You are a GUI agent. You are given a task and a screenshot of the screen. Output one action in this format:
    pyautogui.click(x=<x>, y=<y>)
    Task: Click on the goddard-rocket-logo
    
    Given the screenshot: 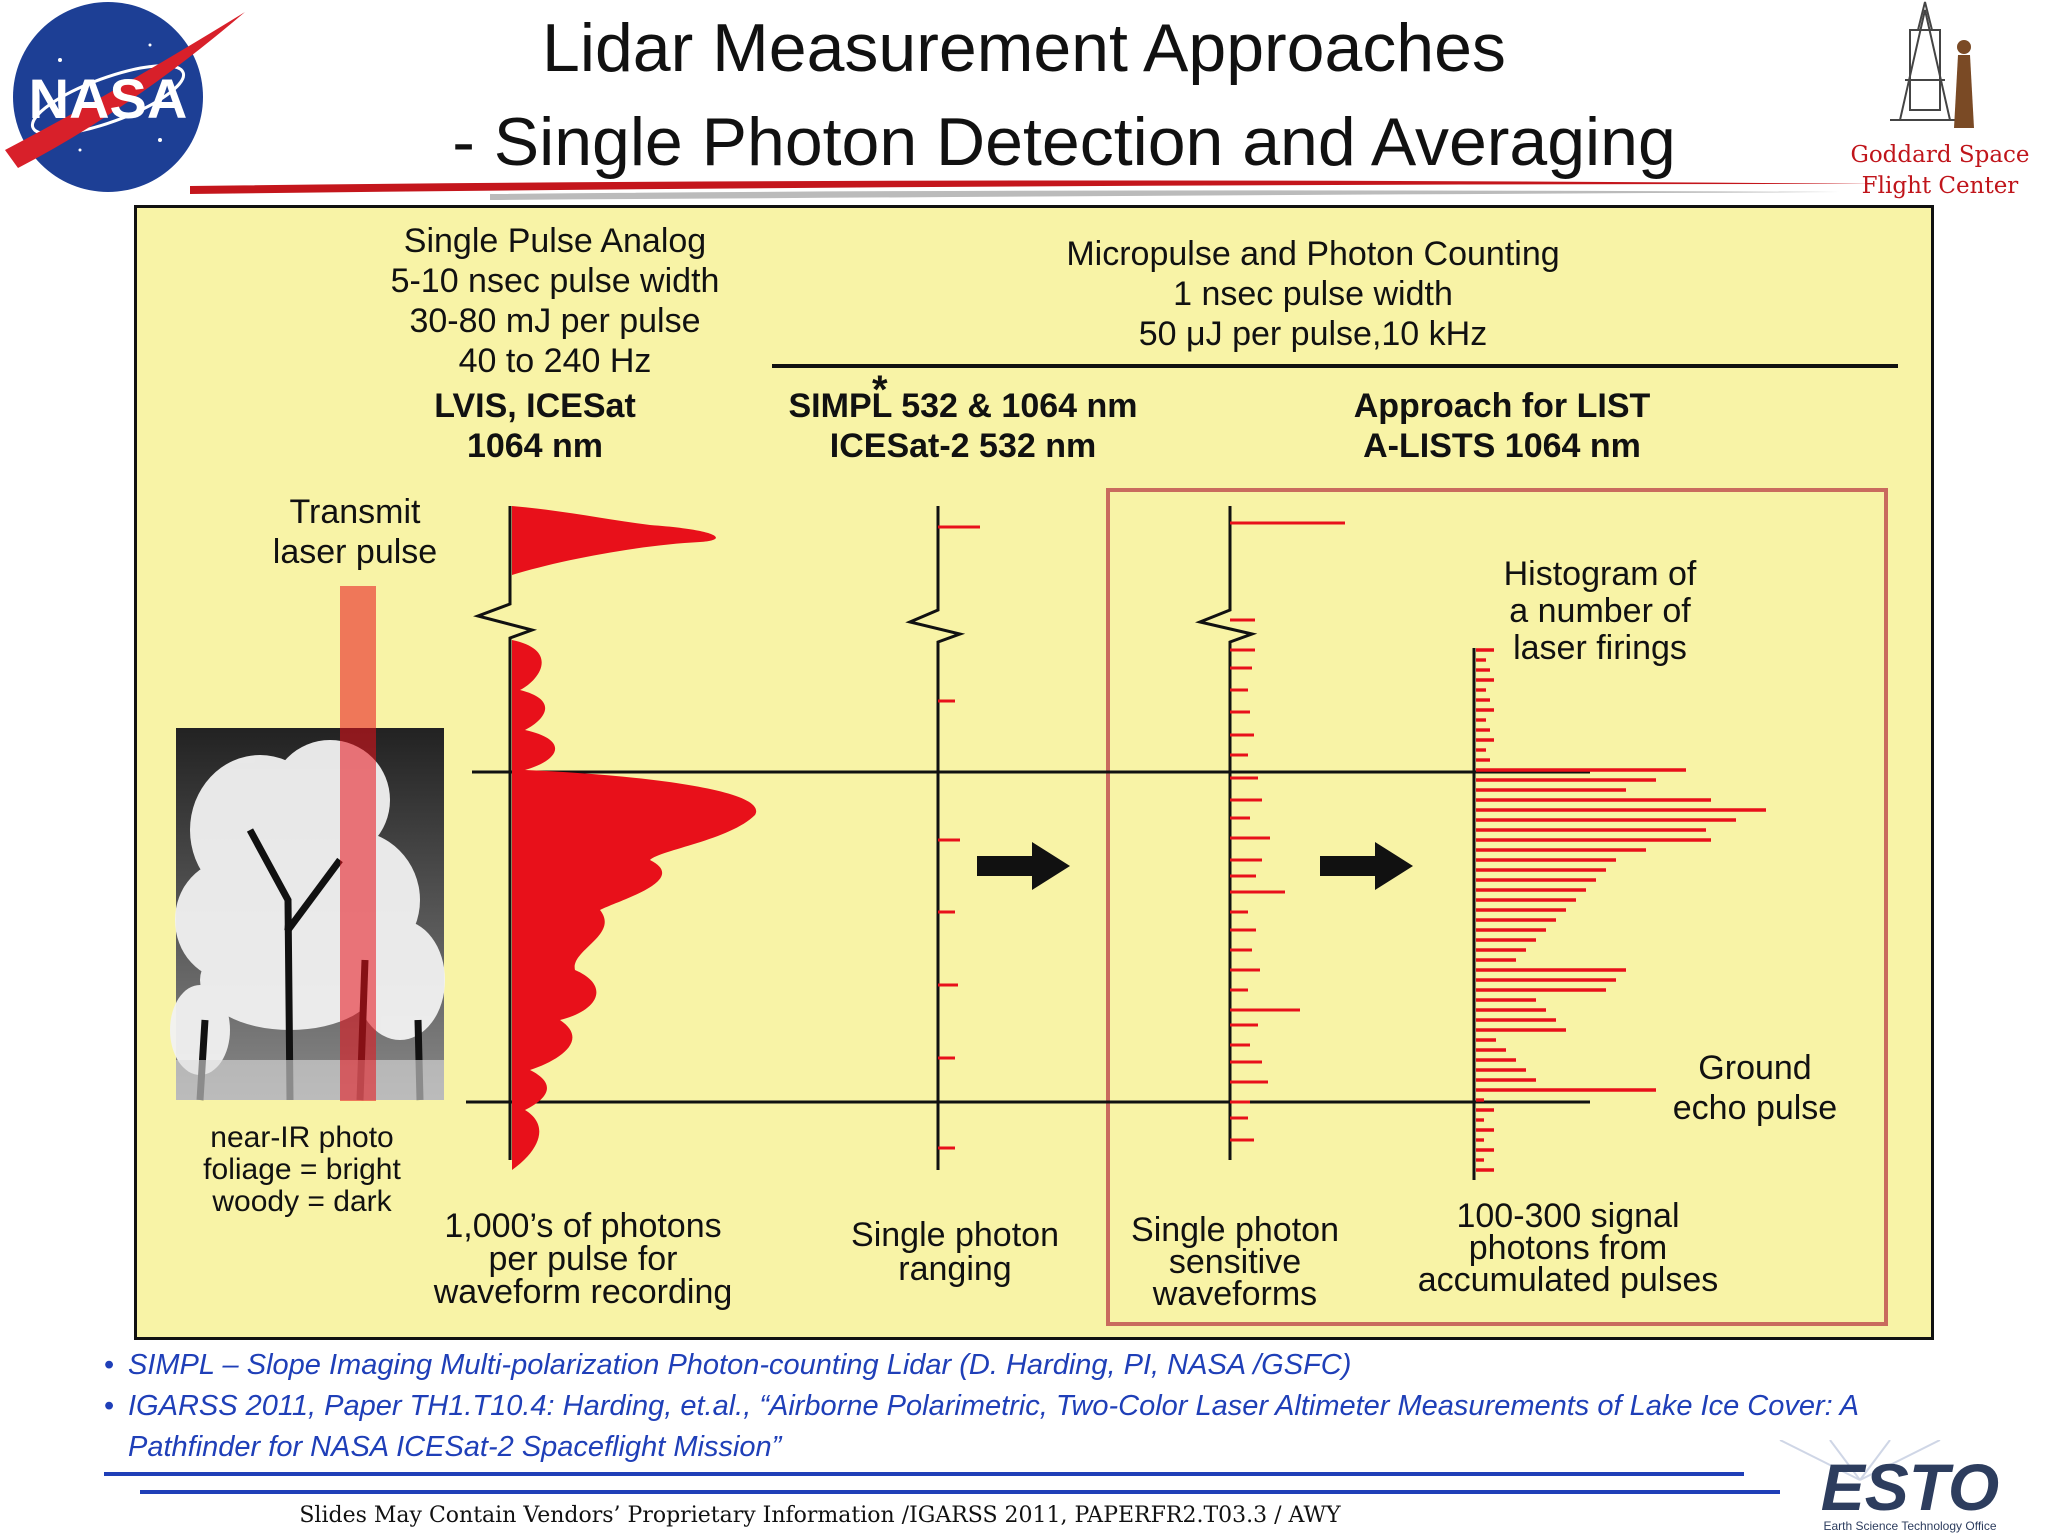 What is the action you would take?
    pyautogui.click(x=1932, y=64)
    